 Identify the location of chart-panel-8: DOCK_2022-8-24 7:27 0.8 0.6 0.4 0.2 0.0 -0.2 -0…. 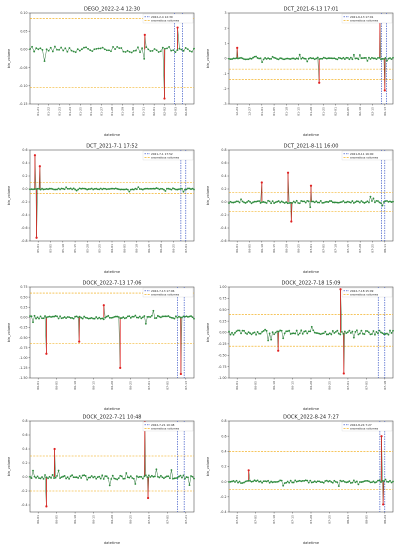
(301, 479).